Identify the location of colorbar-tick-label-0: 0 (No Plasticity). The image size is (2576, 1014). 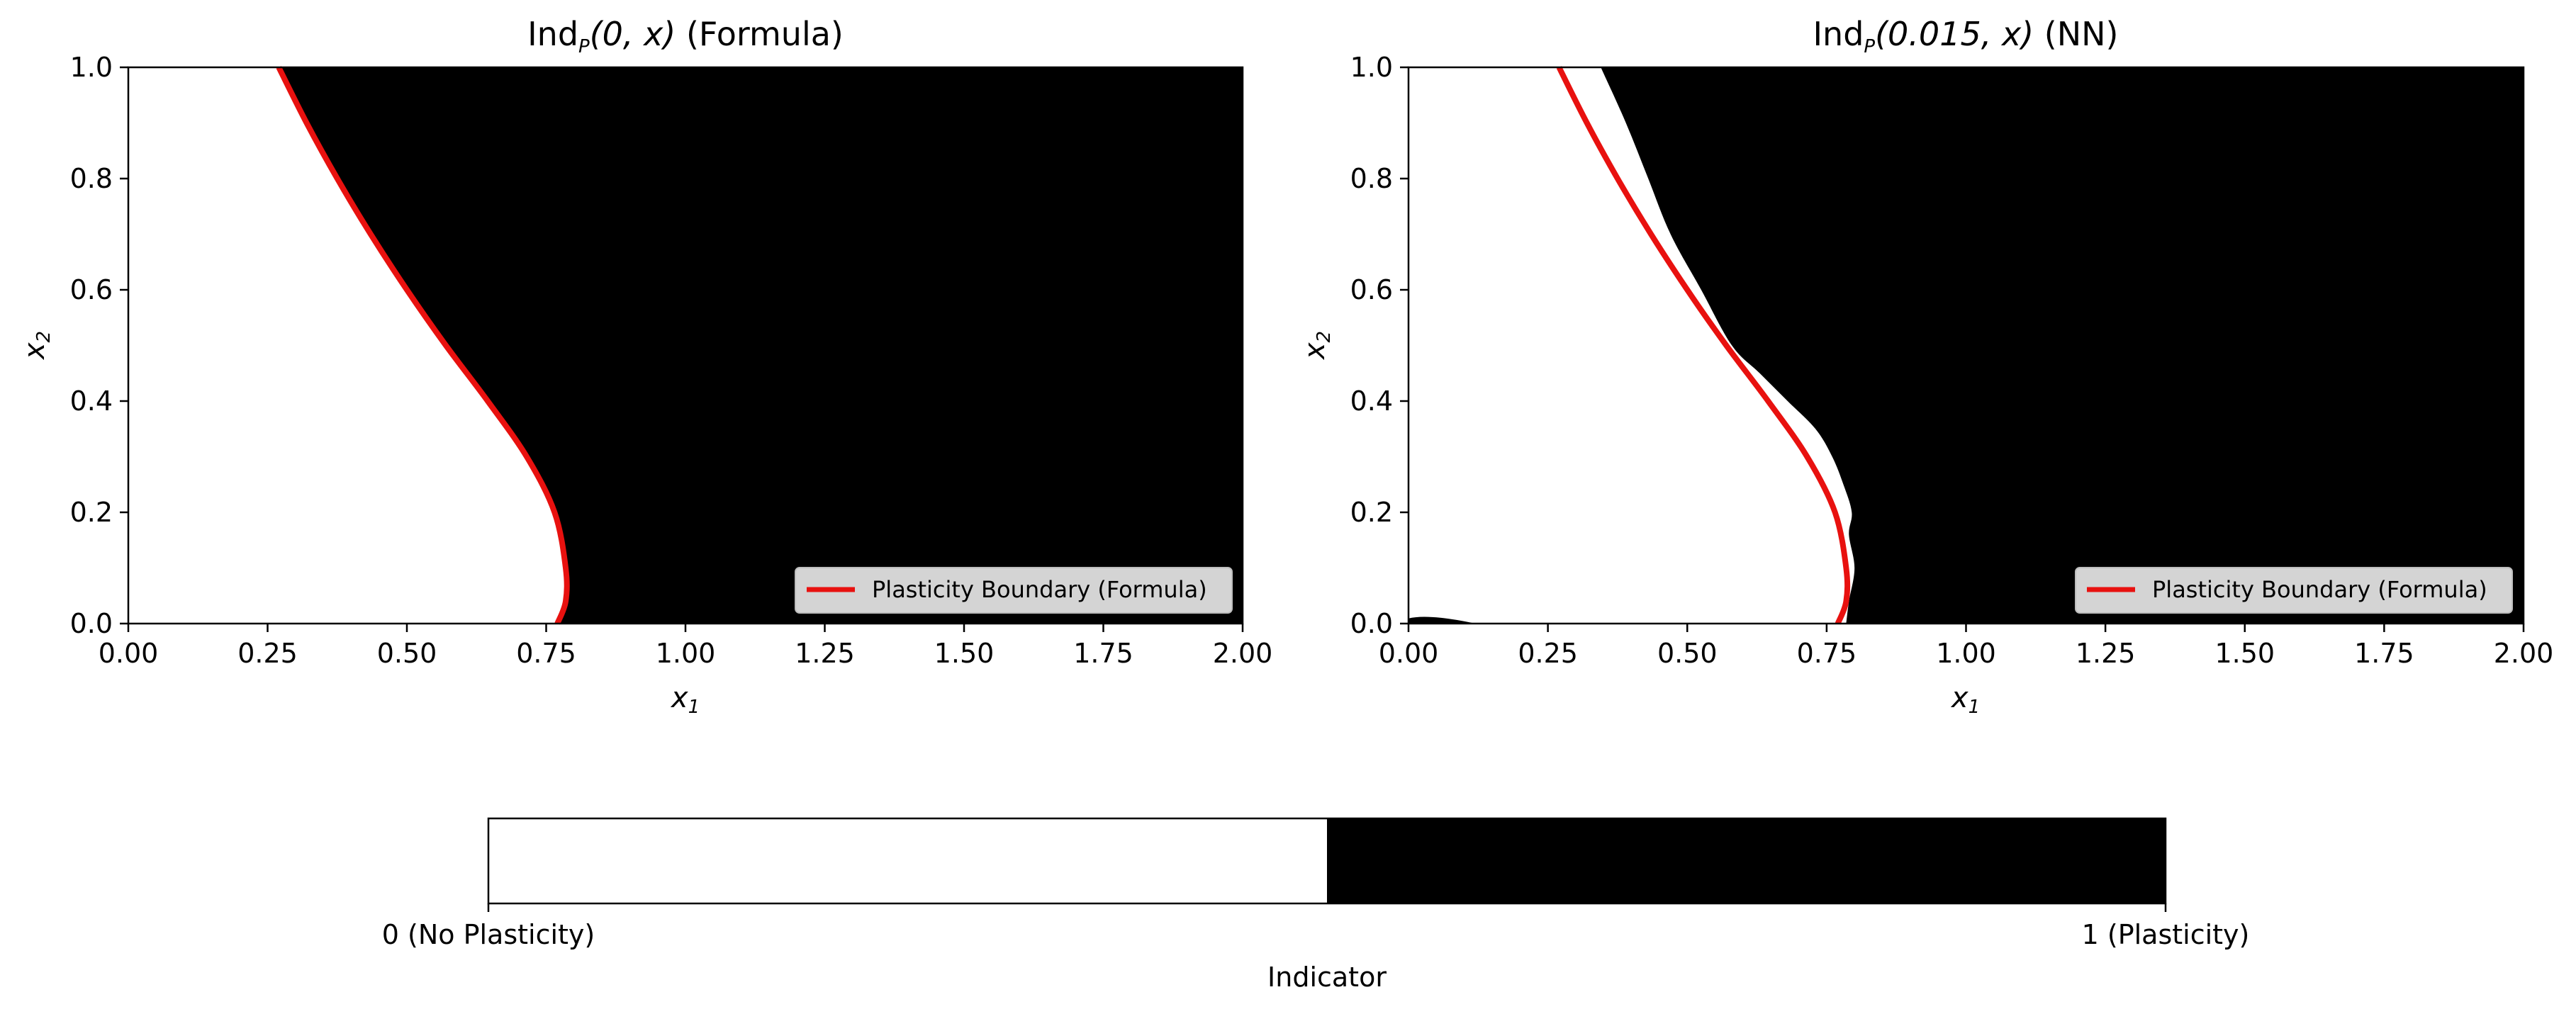
(489, 934).